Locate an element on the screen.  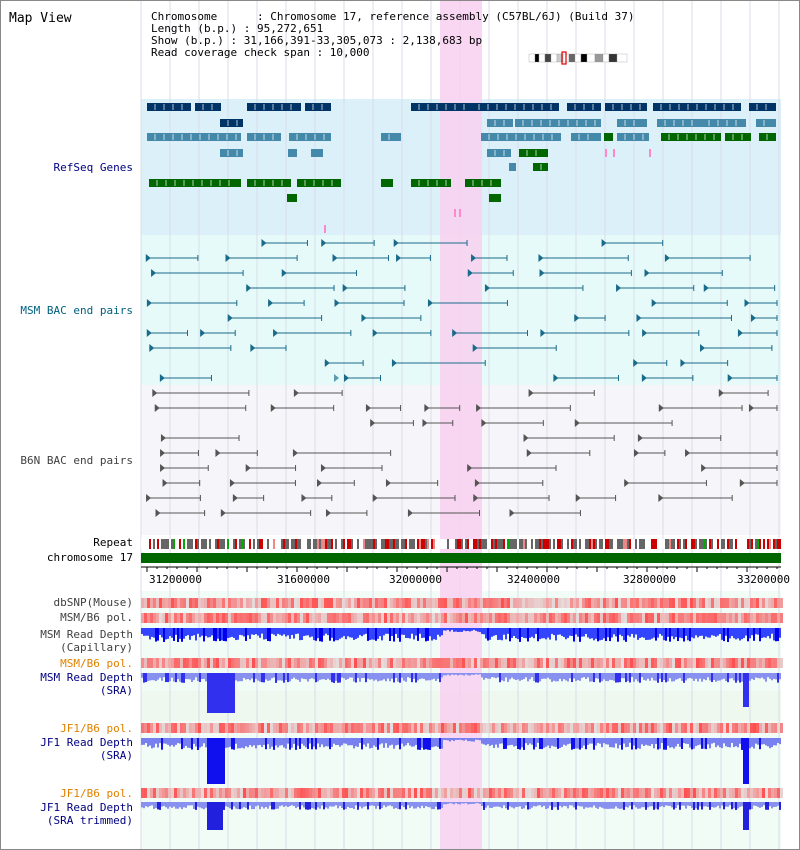
msm-bac-label: MSM BAC end pairs is located at coordinates (76, 310).